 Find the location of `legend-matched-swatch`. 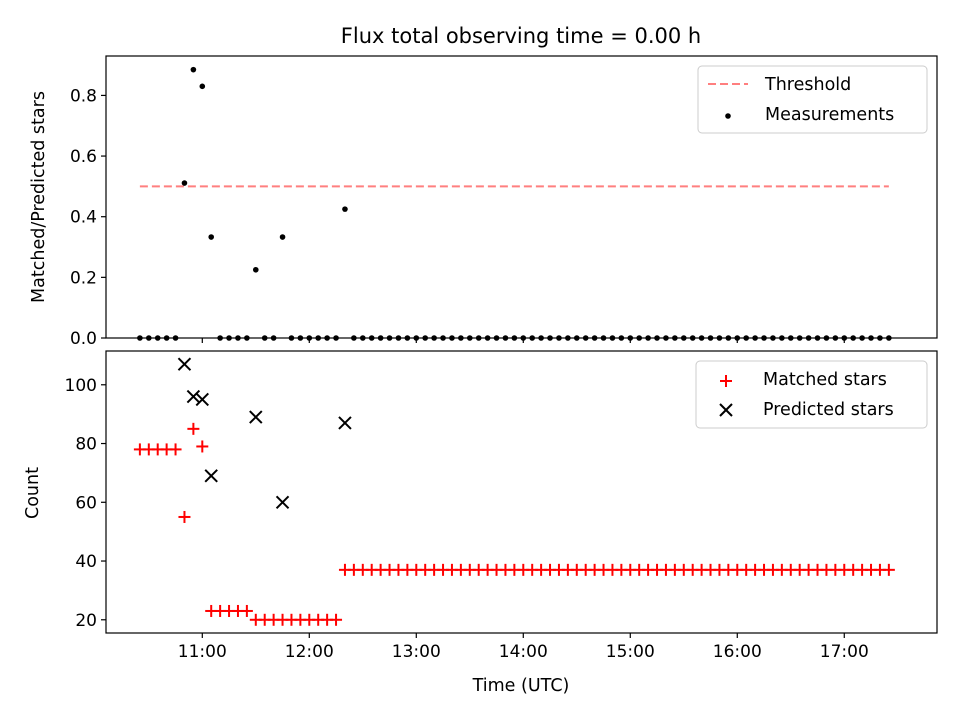

legend-matched-swatch is located at coordinates (726, 381).